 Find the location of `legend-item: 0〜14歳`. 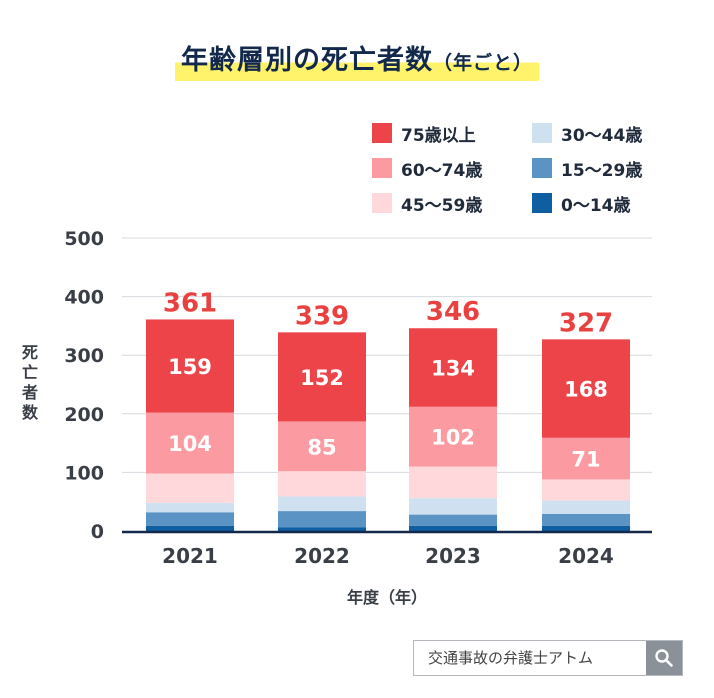

legend-item: 0〜14歳 is located at coordinates (581, 203).